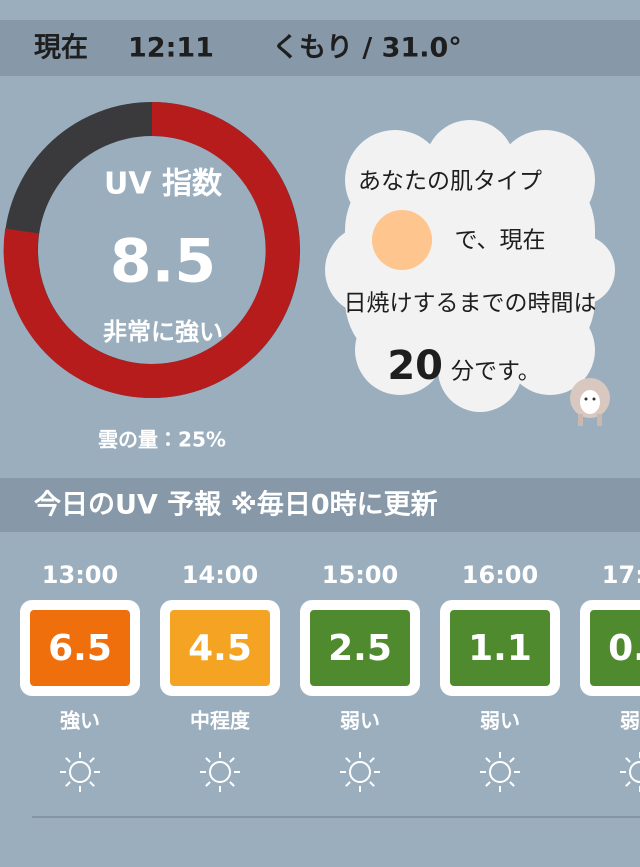 This screenshot has height=867, width=640. What do you see at coordinates (450, 182) in the screenshot?
I see `advice-line1: あなたの肌タイプ` at bounding box center [450, 182].